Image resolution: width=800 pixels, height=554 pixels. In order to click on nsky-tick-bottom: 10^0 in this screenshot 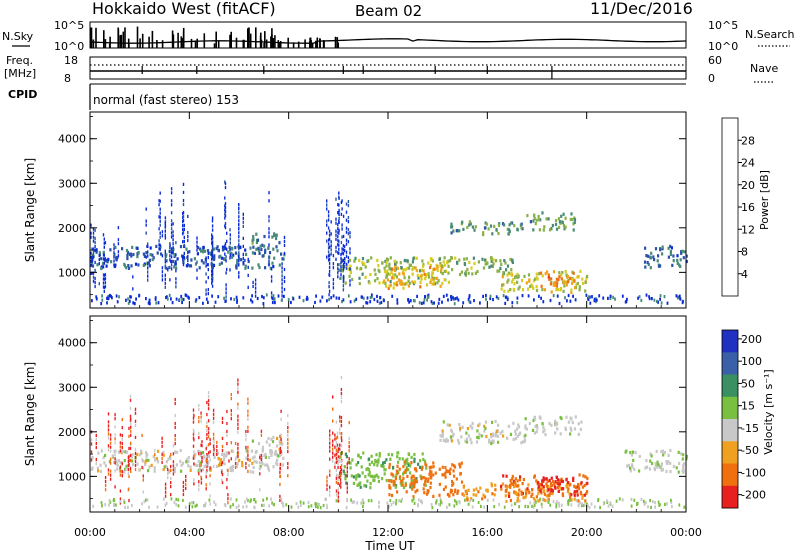, I will do `click(69, 46)`.